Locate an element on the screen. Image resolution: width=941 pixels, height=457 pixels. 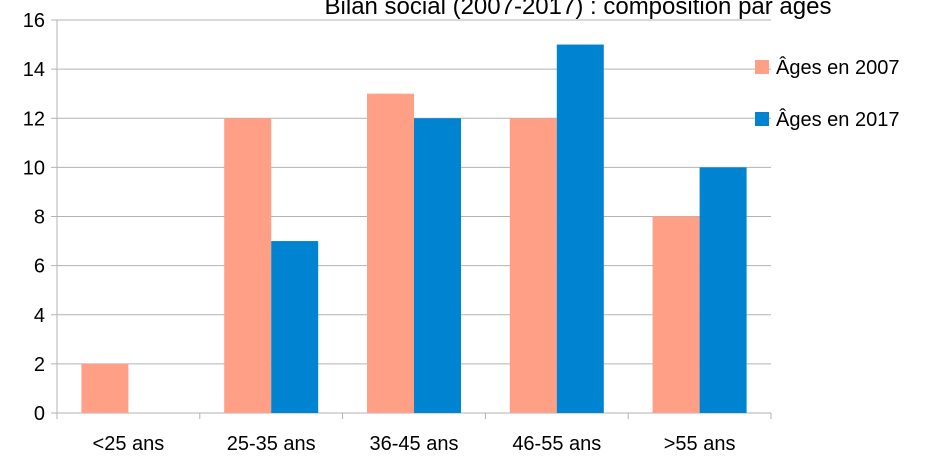
legend-label: Âges en 2017 is located at coordinates (837, 119).